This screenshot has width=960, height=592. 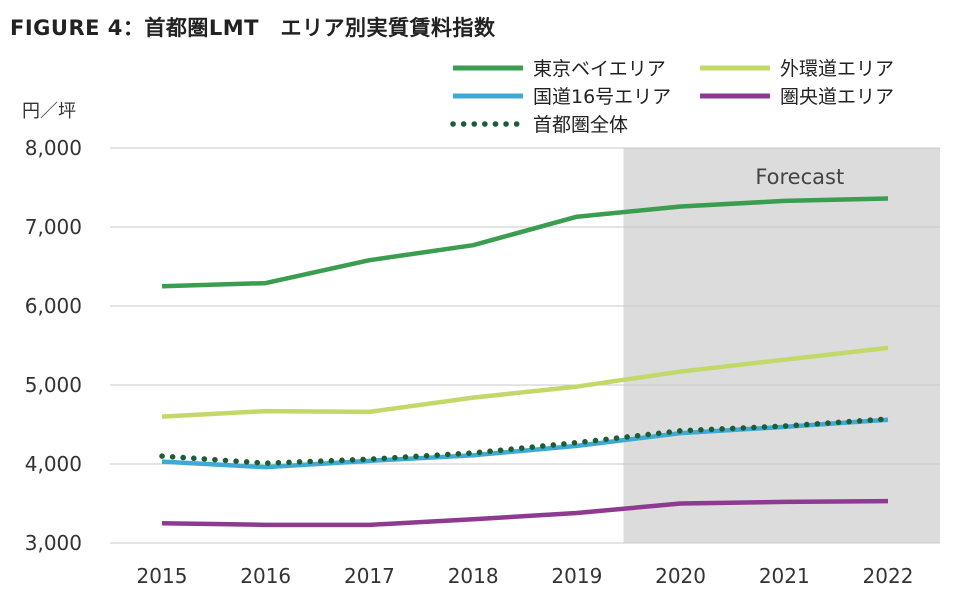 I want to click on x-tick-label: 2022, so click(x=888, y=576).